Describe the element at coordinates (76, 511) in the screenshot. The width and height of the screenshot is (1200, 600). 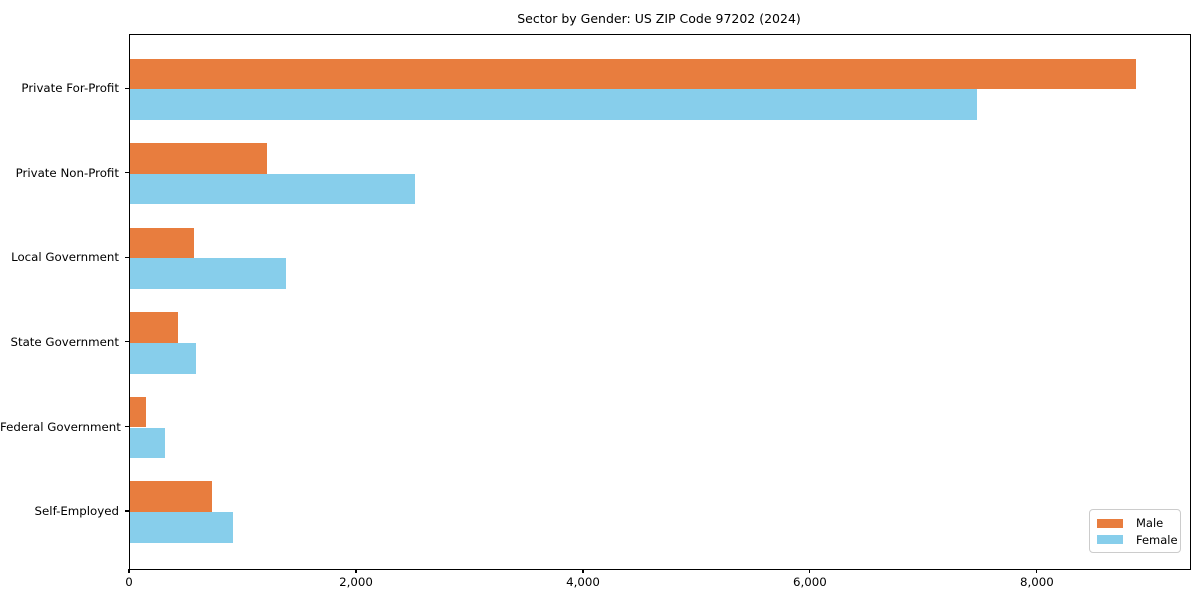
I see `y-tick-label-self-employed: Self-Employed` at that location.